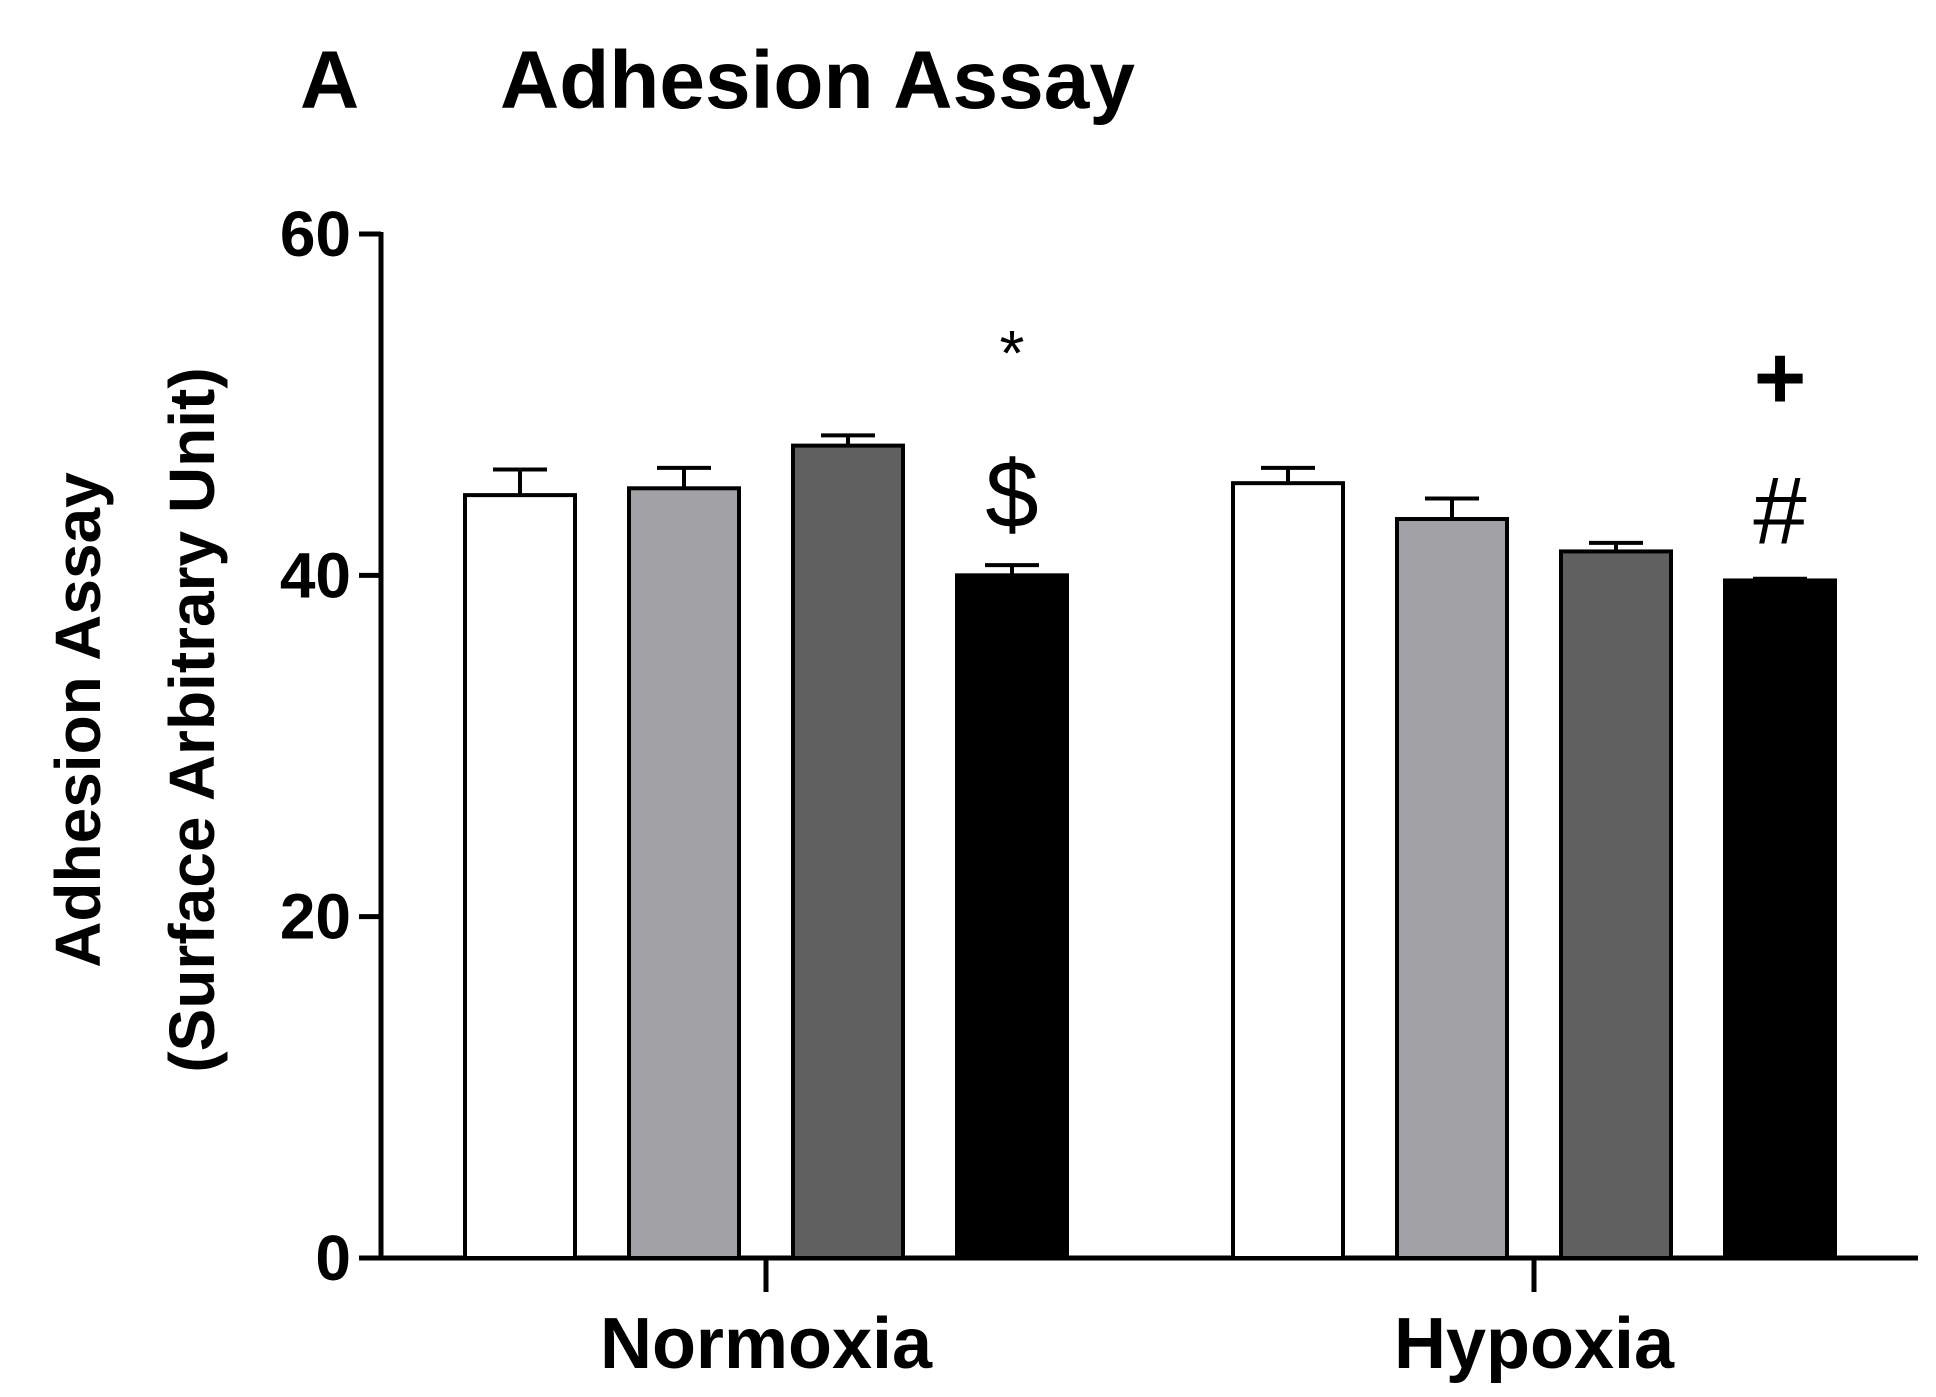 This screenshot has width=1936, height=1397. I want to click on significance-marker: +, so click(1780, 379).